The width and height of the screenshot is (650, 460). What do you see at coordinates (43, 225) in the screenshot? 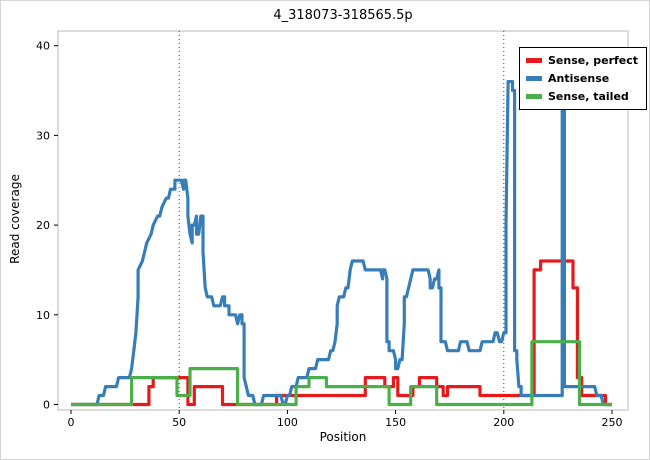
I see `y-tick-label: 20` at bounding box center [43, 225].